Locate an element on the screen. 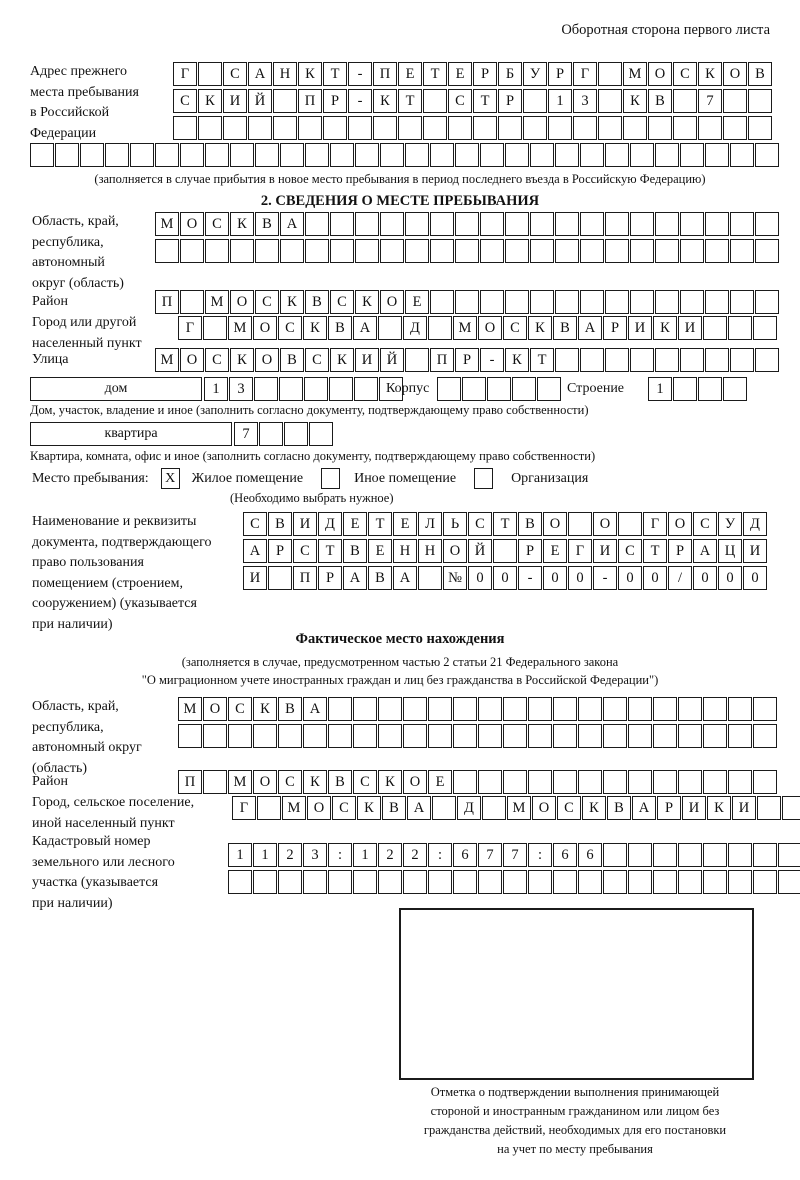  char-cell: М is located at coordinates (465, 328).